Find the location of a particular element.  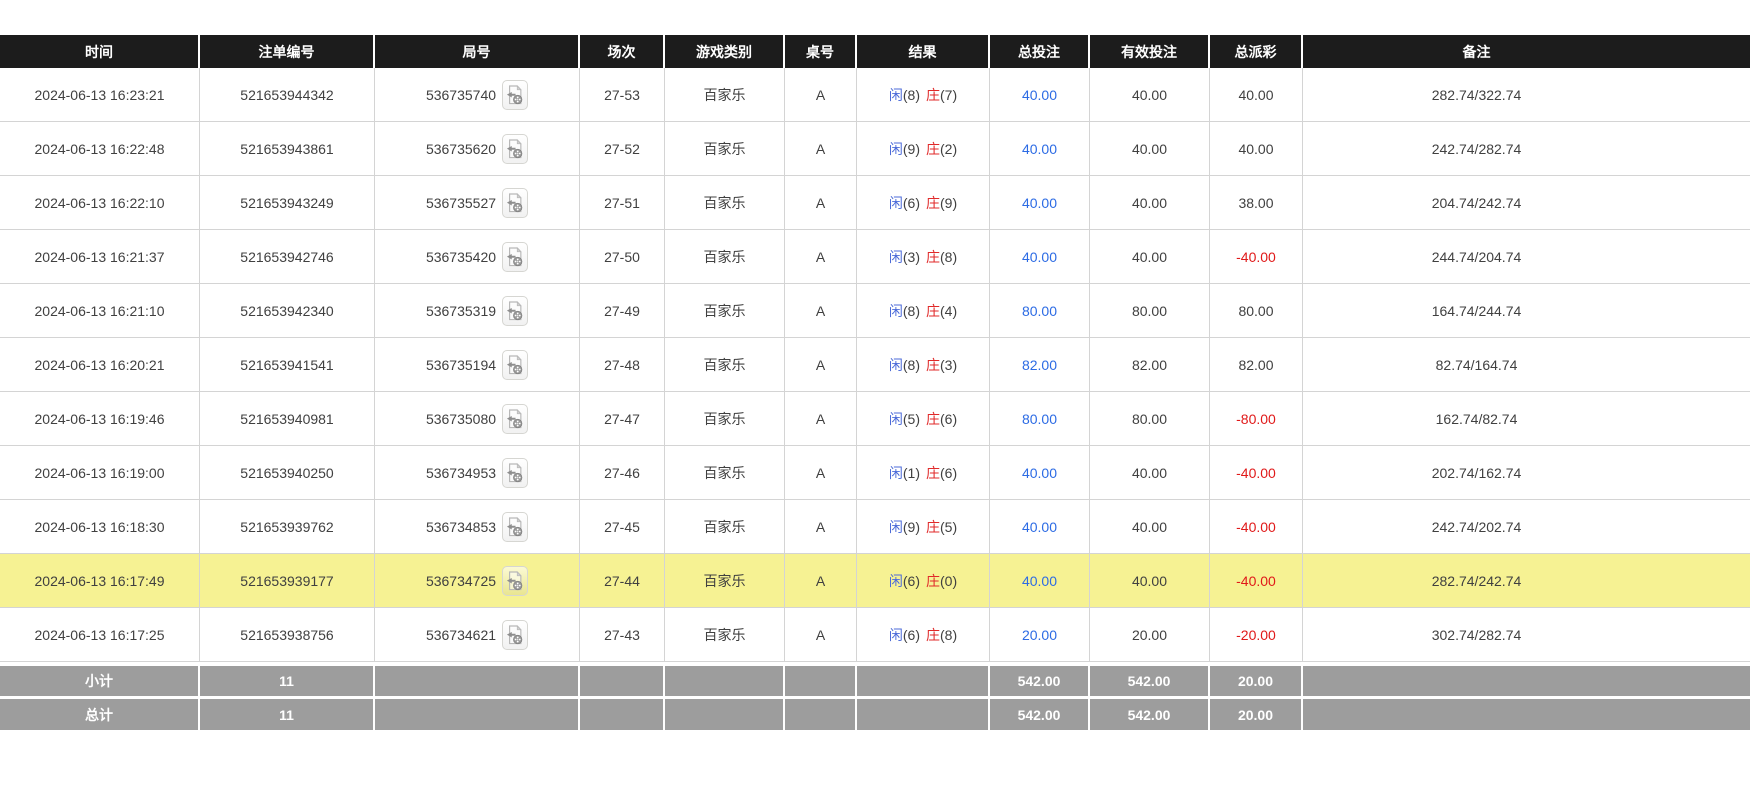

round-number: 536735740 is located at coordinates (461, 94).